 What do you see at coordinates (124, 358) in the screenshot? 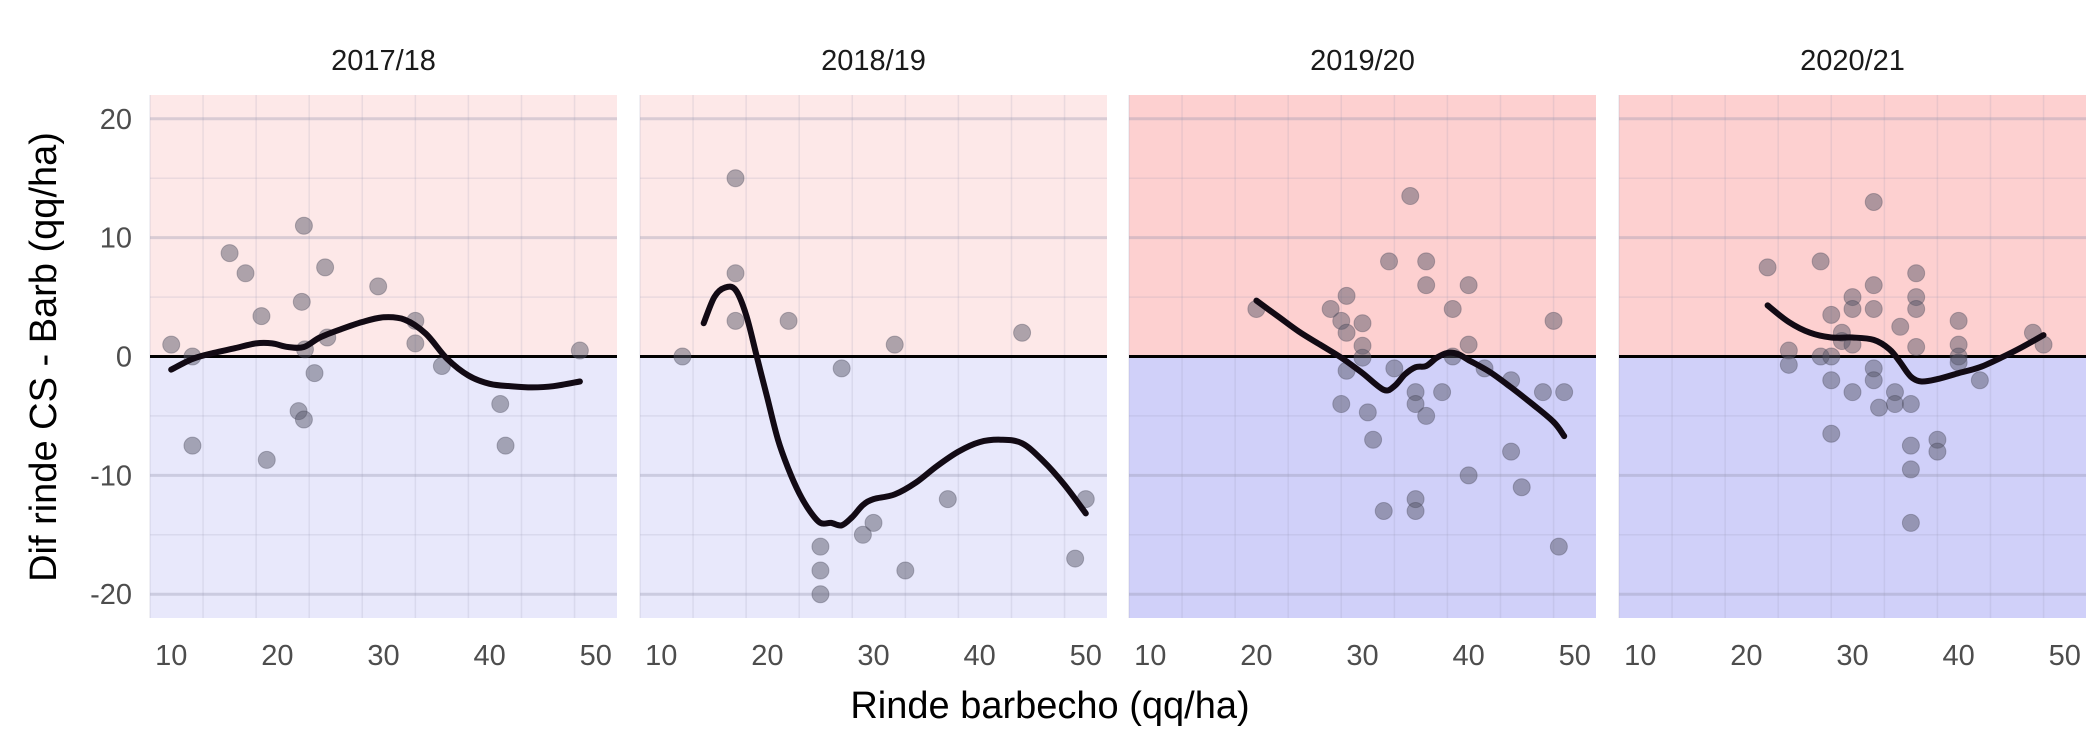
I see `y-tick-label: 0` at bounding box center [124, 358].